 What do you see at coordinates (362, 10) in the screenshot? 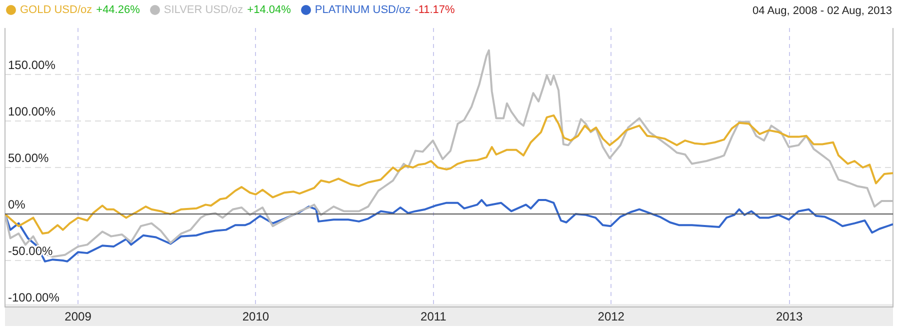
I see `legend-label: PLATINUM USD/oz` at bounding box center [362, 10].